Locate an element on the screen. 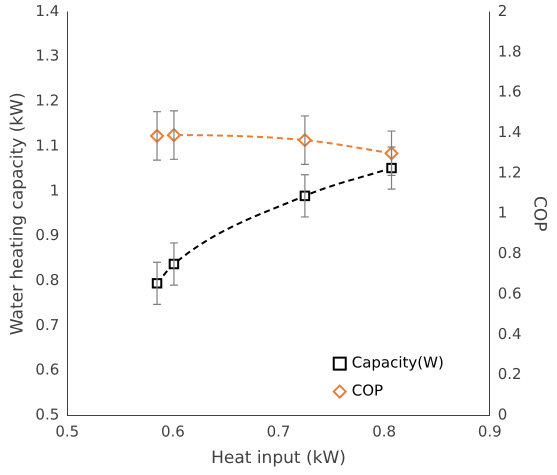 The image size is (557, 475). y-tick-label: 1.4 is located at coordinates (47, 11).